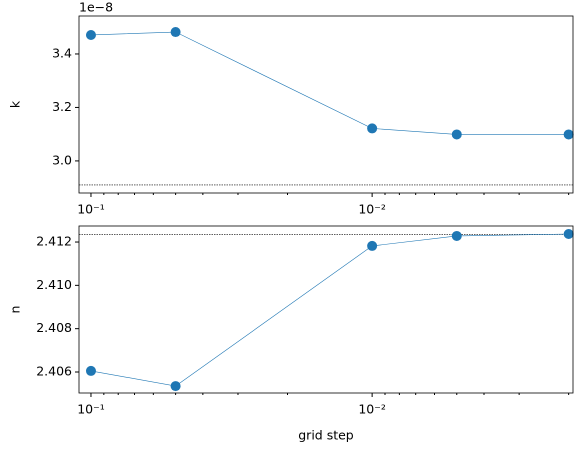  I want to click on y-tick-label: 2.408, so click(54, 327).